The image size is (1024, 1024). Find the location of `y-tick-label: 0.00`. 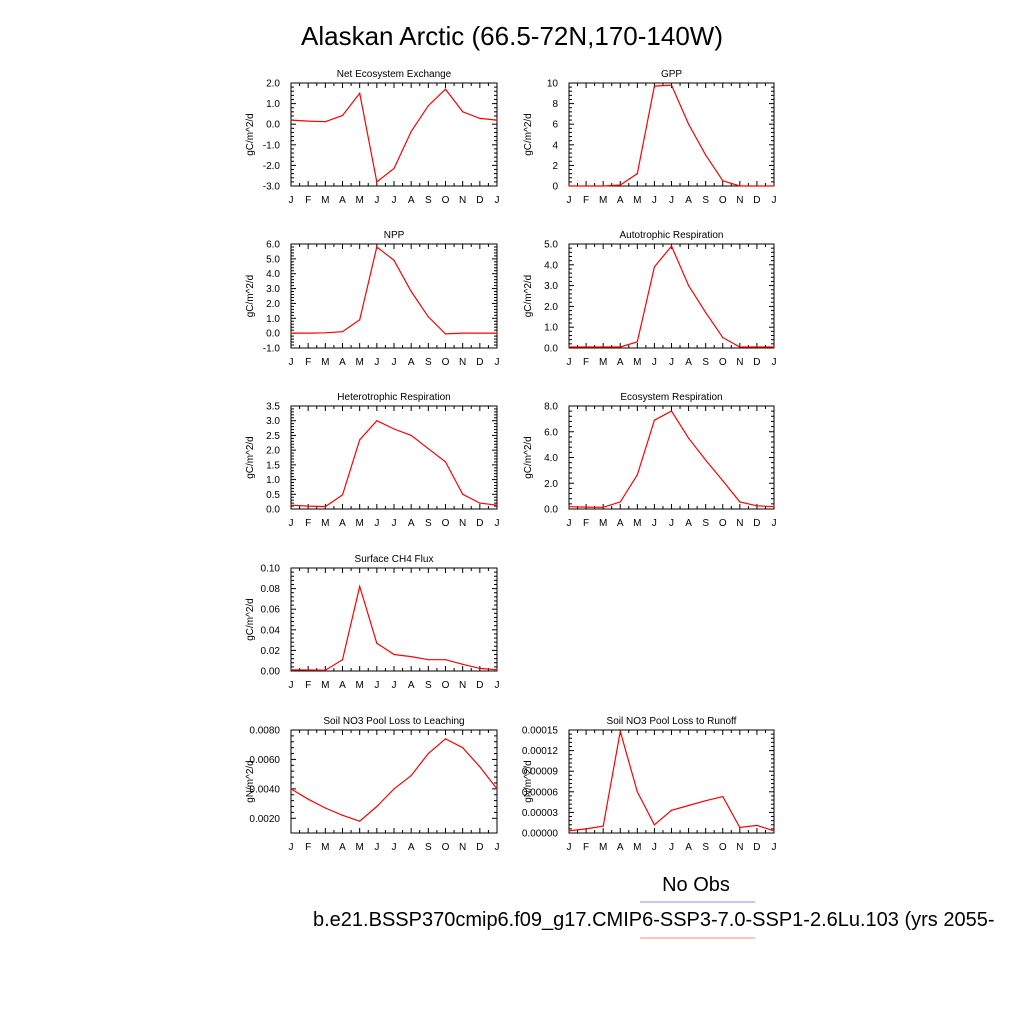

y-tick-label: 0.00 is located at coordinates (271, 672).